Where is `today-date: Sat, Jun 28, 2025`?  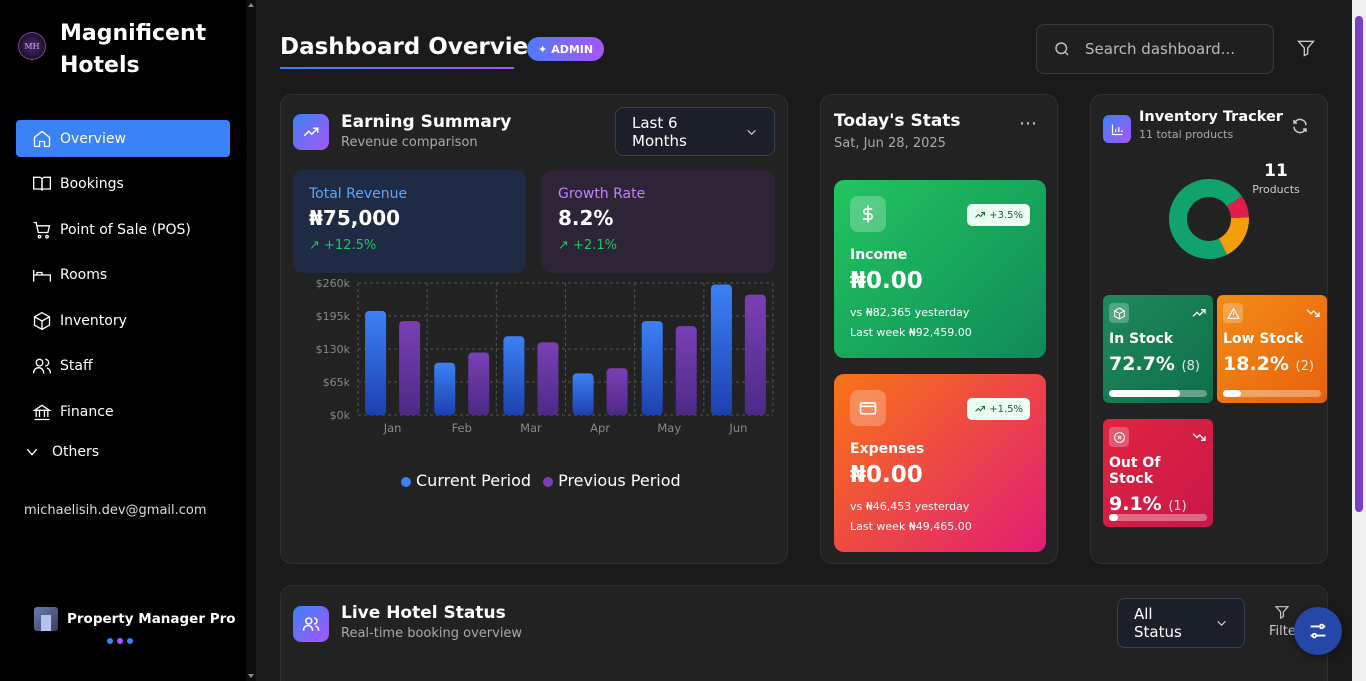 today-date: Sat, Jun 28, 2025 is located at coordinates (890, 143).